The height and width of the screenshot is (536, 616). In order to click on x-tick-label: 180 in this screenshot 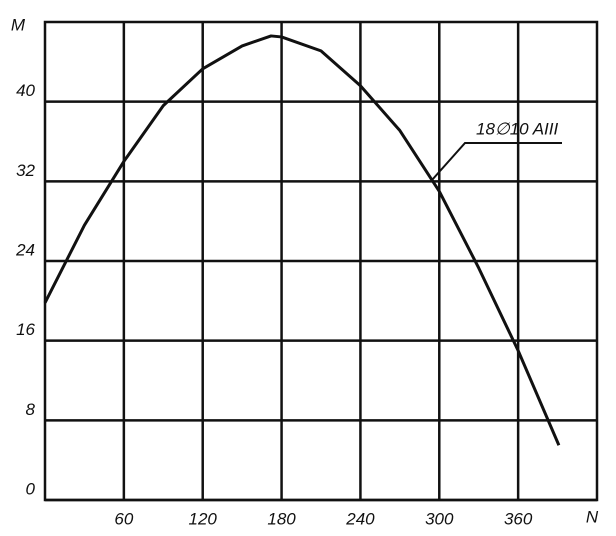, I will do `click(281, 518)`.